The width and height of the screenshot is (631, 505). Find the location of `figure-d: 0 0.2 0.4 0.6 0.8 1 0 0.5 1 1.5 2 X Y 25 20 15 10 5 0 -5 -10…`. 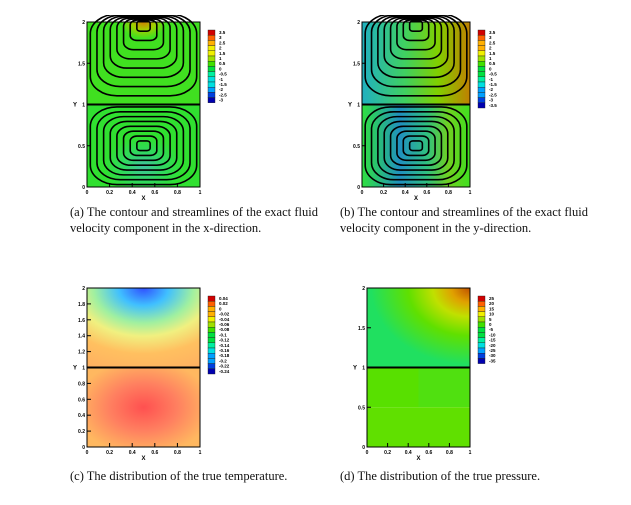

figure-d: 0 0.2 0.4 0.6 0.8 1 0 0.5 1 1.5 2 X Y 25 20 15 10 5 0 -5 -10… is located at coordinates (440, 373).